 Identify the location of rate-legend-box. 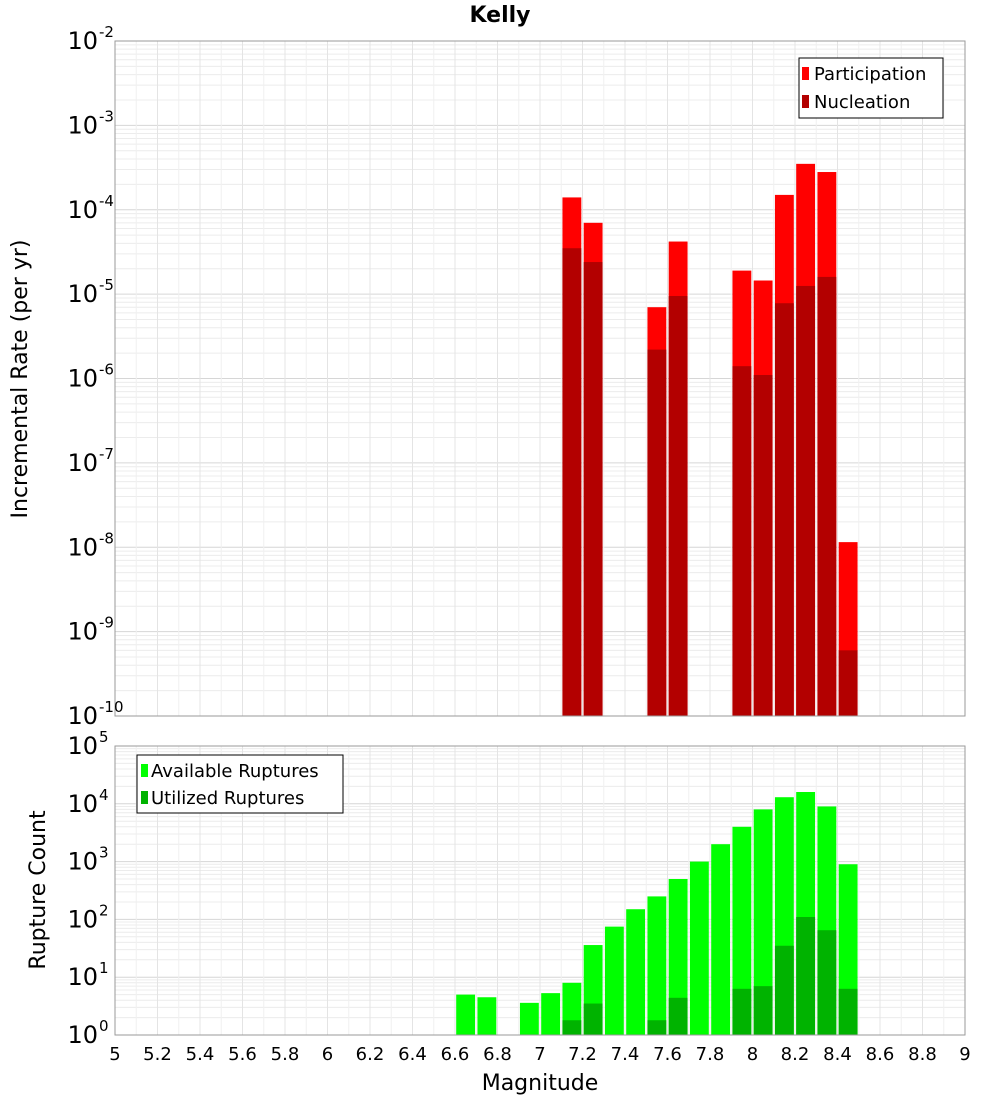
(871, 88).